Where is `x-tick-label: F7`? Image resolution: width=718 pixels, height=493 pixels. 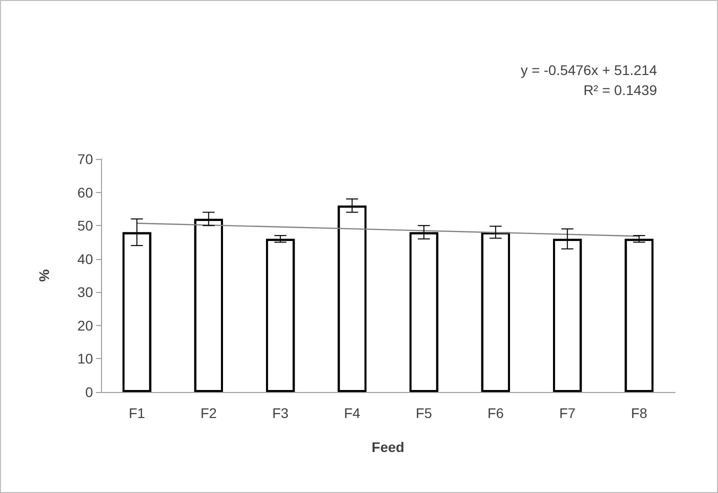
x-tick-label: F7 is located at coordinates (567, 413).